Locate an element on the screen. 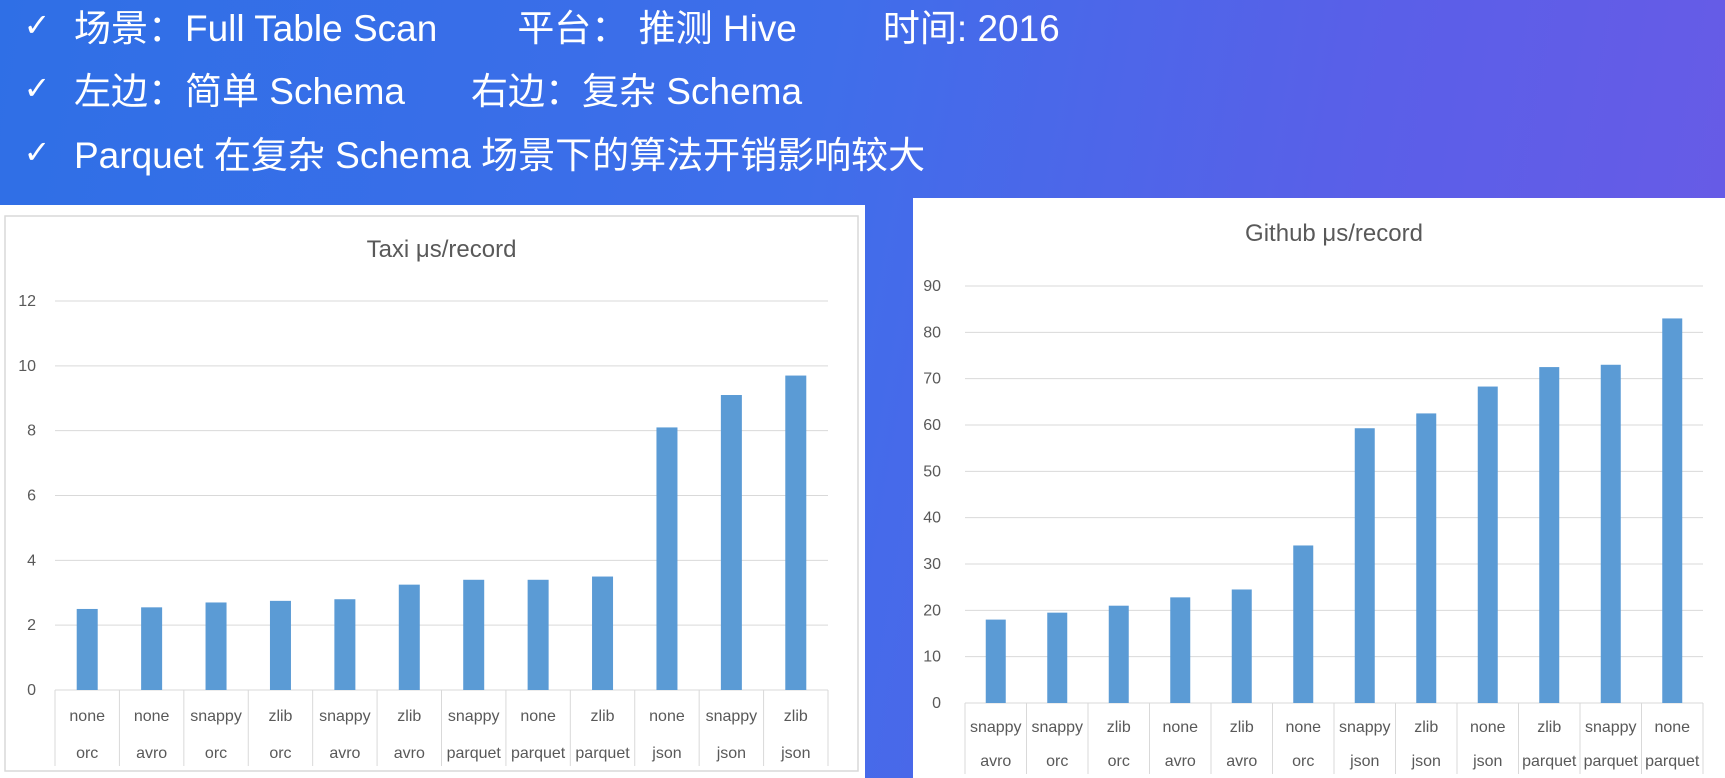 Image resolution: width=1725 pixels, height=778 pixels. chart-title: Github μs/record is located at coordinates (1334, 233).